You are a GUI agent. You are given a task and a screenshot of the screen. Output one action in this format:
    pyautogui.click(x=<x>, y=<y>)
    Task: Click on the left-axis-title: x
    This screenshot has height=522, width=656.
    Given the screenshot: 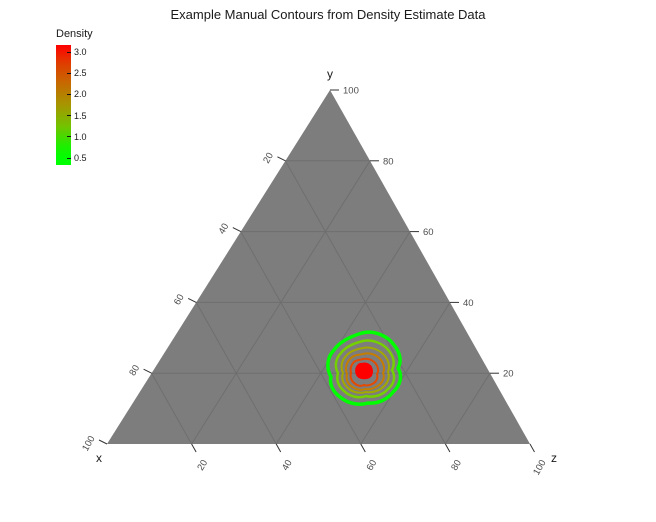 What is the action you would take?
    pyautogui.click(x=99, y=458)
    